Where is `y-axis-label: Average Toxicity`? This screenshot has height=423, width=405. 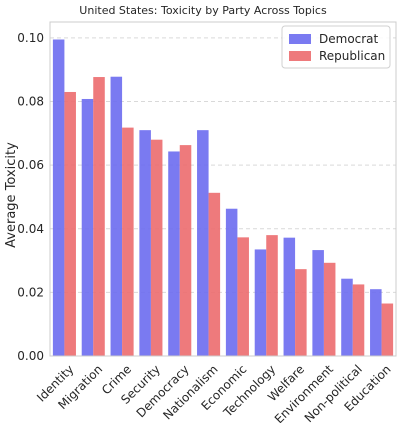 y-axis-label: Average Toxicity is located at coordinates (11, 195).